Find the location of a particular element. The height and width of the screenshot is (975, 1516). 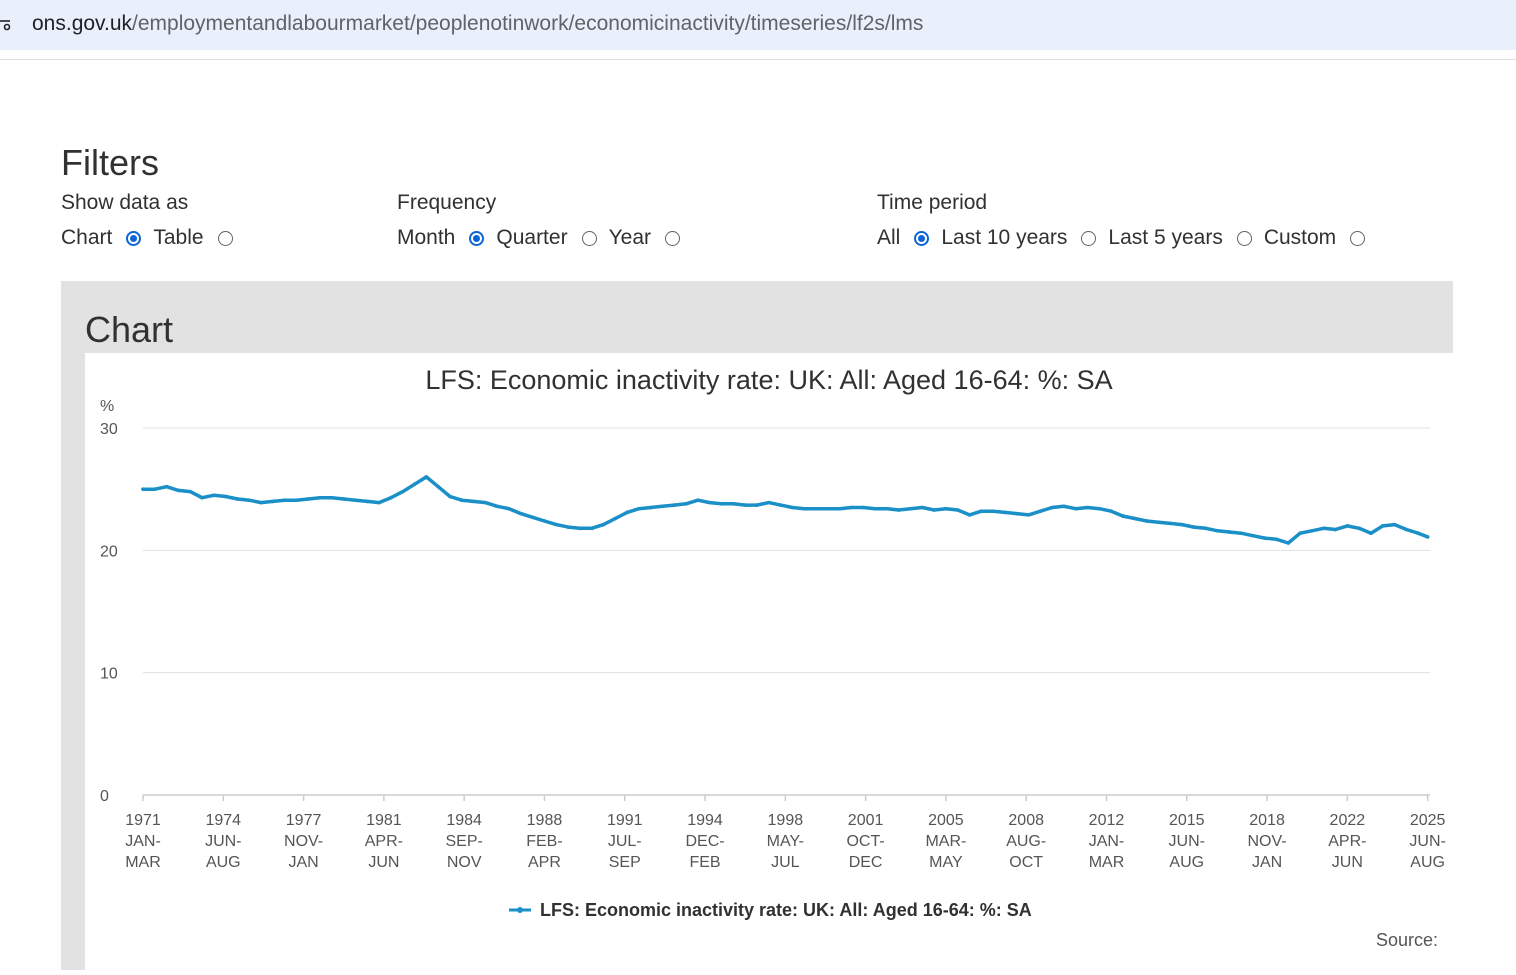

option-quarter: Quarter is located at coordinates (552, 238).